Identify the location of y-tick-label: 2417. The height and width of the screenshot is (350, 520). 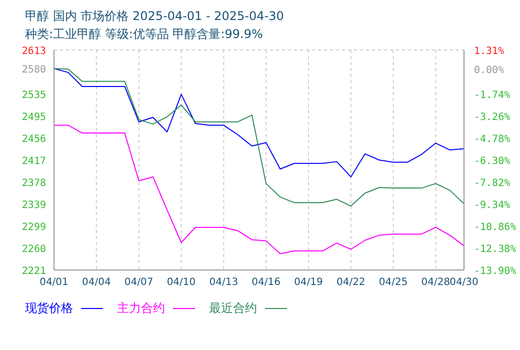
(34, 161).